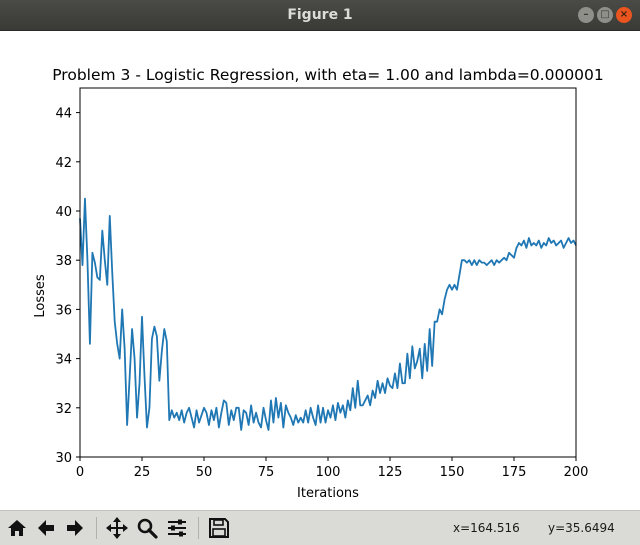 The image size is (640, 545). What do you see at coordinates (80, 472) in the screenshot?
I see `x-tick-label: 0` at bounding box center [80, 472].